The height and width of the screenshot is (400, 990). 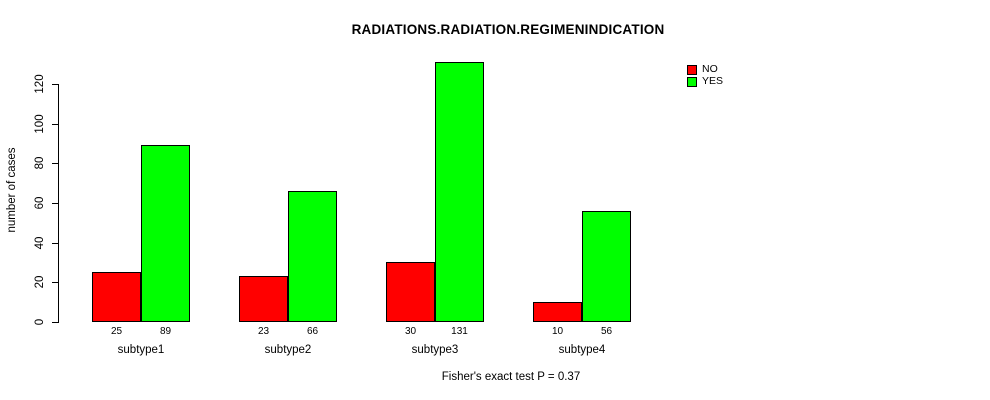 What do you see at coordinates (508, 29) in the screenshot?
I see `chart-title: RADIATIONS.RADIATION.REGIMENINDICATION` at bounding box center [508, 29].